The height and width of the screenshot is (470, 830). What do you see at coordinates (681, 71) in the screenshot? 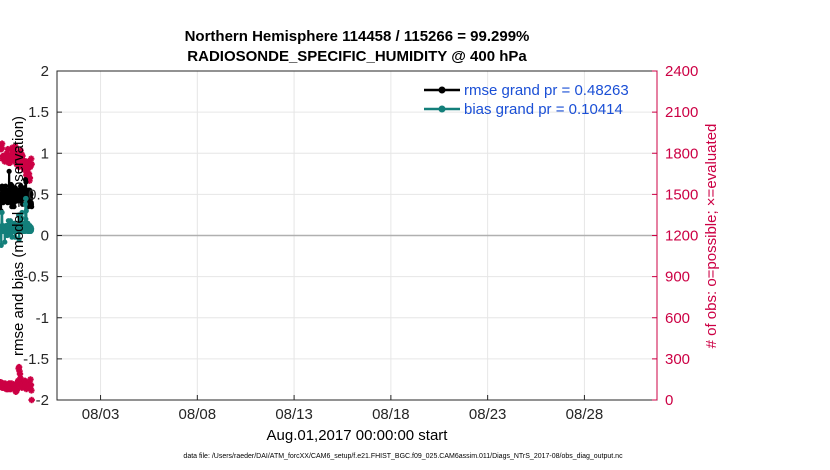
I see `y2-tick-label: 2400` at bounding box center [681, 71].